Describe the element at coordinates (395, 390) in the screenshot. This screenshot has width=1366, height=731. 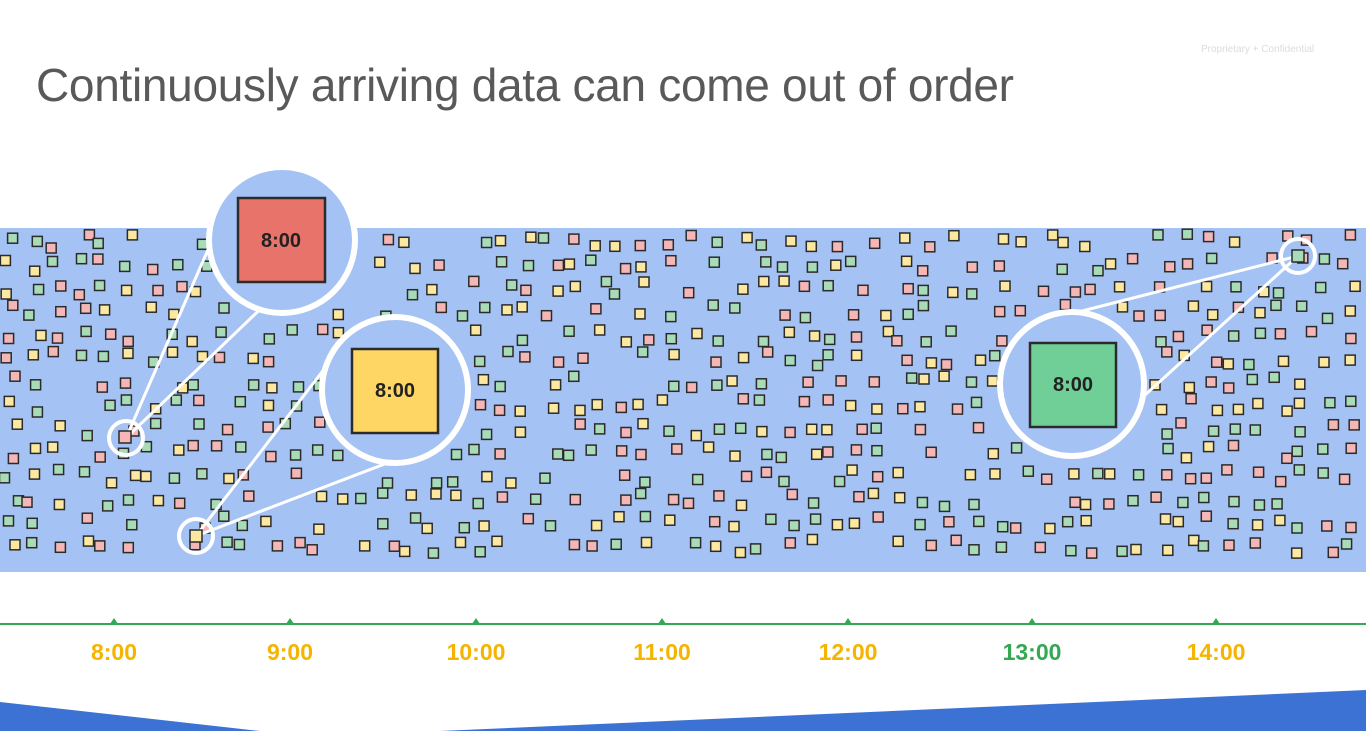
I see `callout-yellow: 8:00` at that location.